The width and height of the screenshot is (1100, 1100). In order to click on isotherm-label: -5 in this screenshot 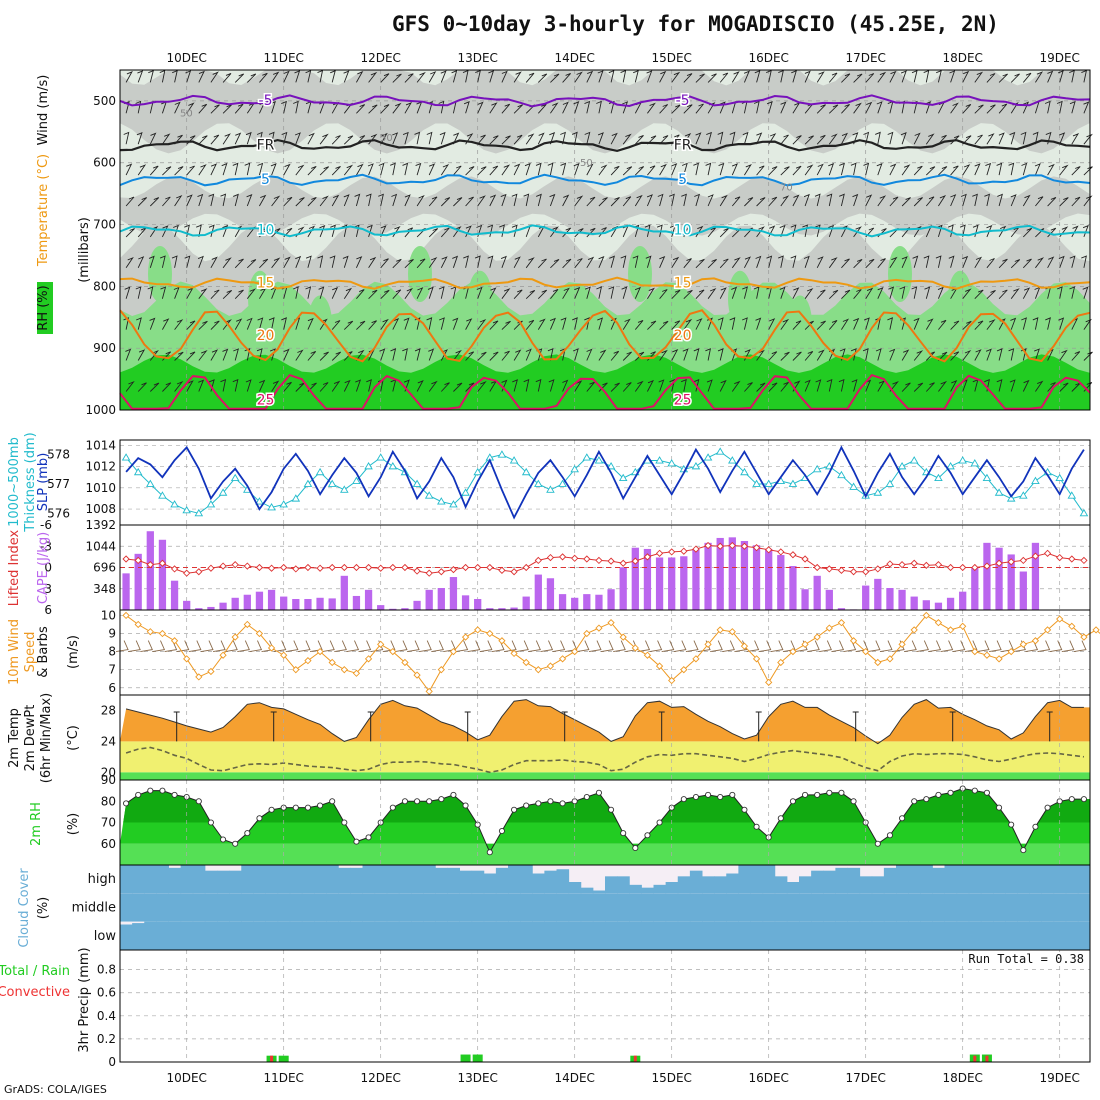, I will do `click(683, 101)`.